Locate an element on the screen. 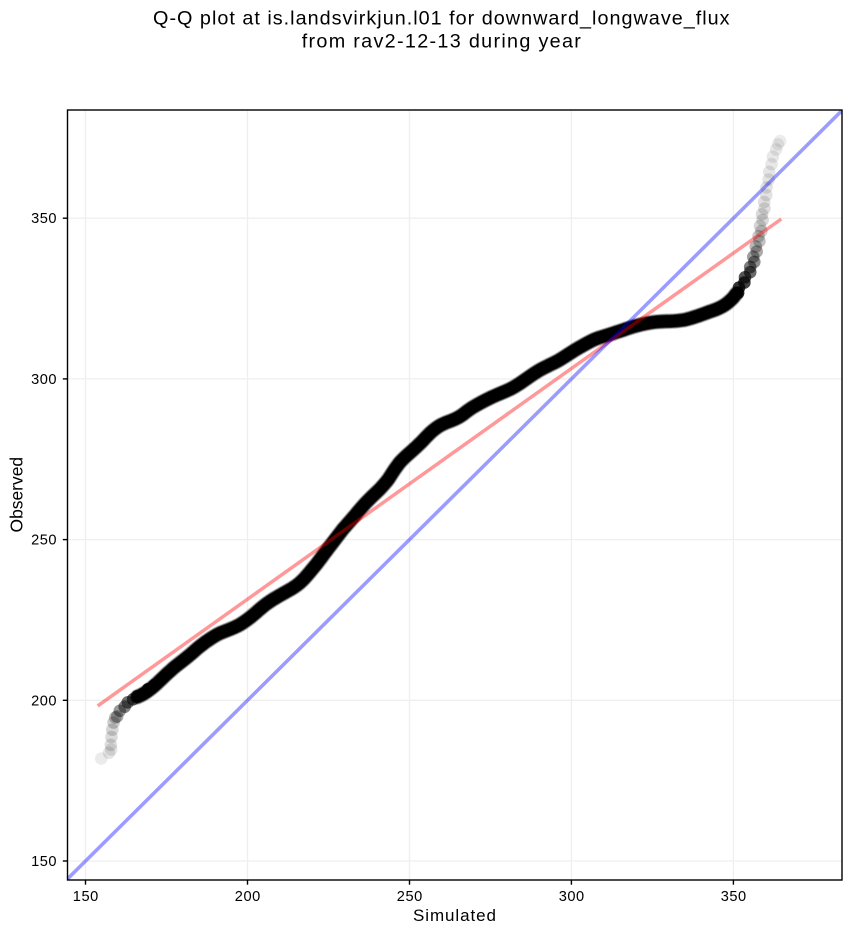 The width and height of the screenshot is (851, 939). svg-text: from rav2-12-13 during year is located at coordinates (442, 42).